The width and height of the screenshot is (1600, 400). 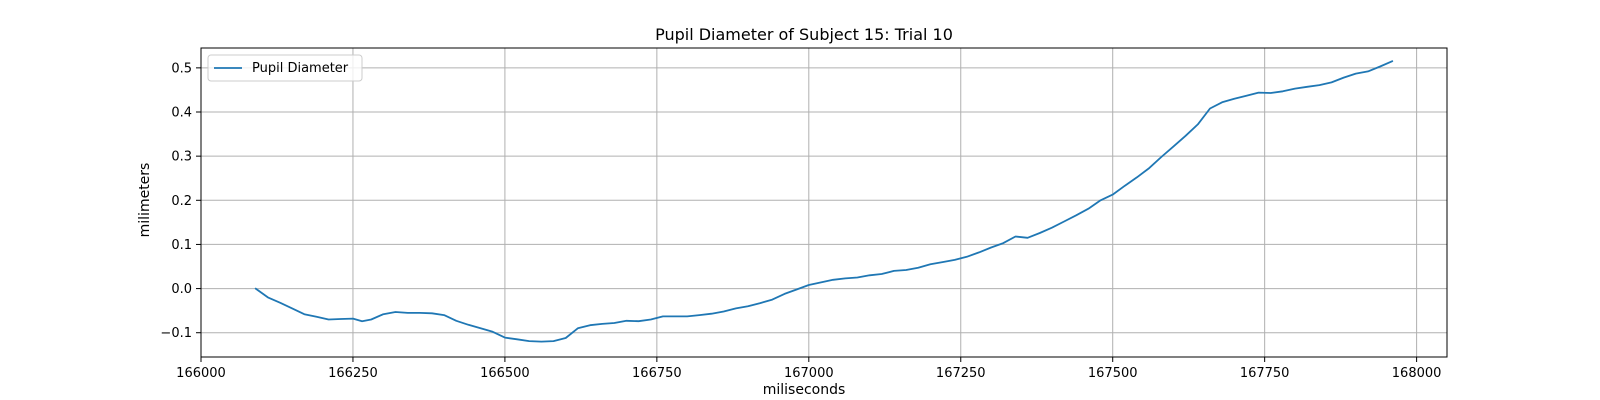 I want to click on chart-title: Pupil Diameter of Subject 15: Trial 10, so click(x=804, y=34).